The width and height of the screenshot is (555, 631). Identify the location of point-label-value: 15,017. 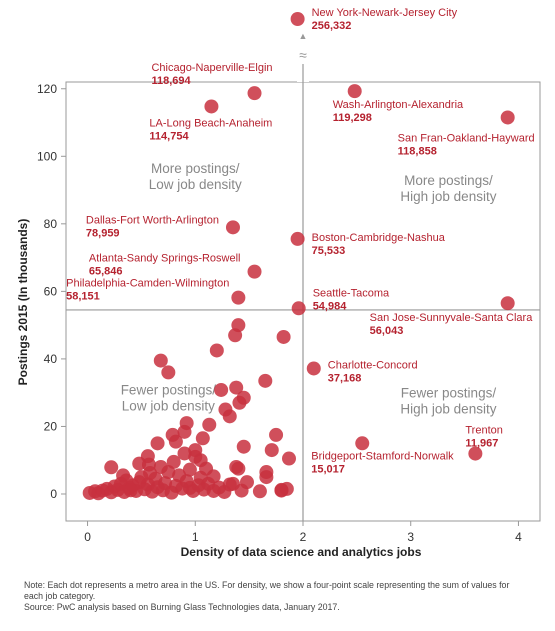
(328, 469).